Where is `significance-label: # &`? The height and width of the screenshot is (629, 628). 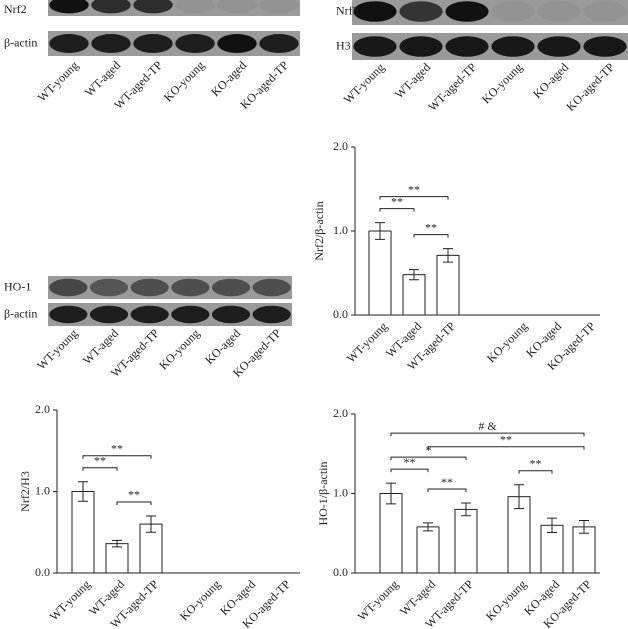
significance-label: # & is located at coordinates (487, 426).